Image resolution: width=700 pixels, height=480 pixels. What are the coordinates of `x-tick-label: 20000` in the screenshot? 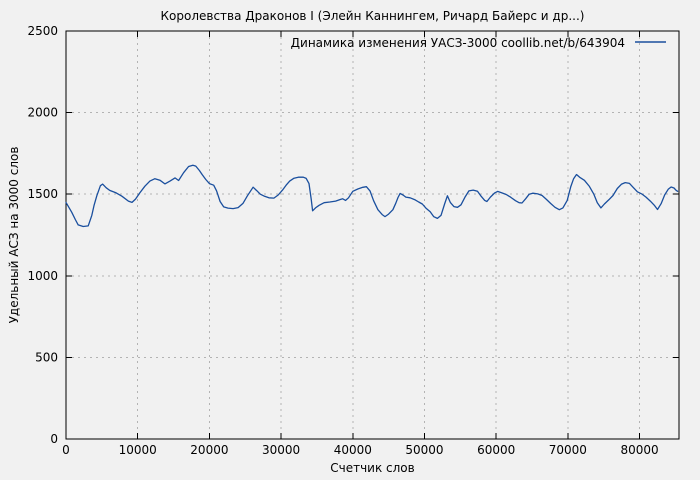 It's located at (209, 450).